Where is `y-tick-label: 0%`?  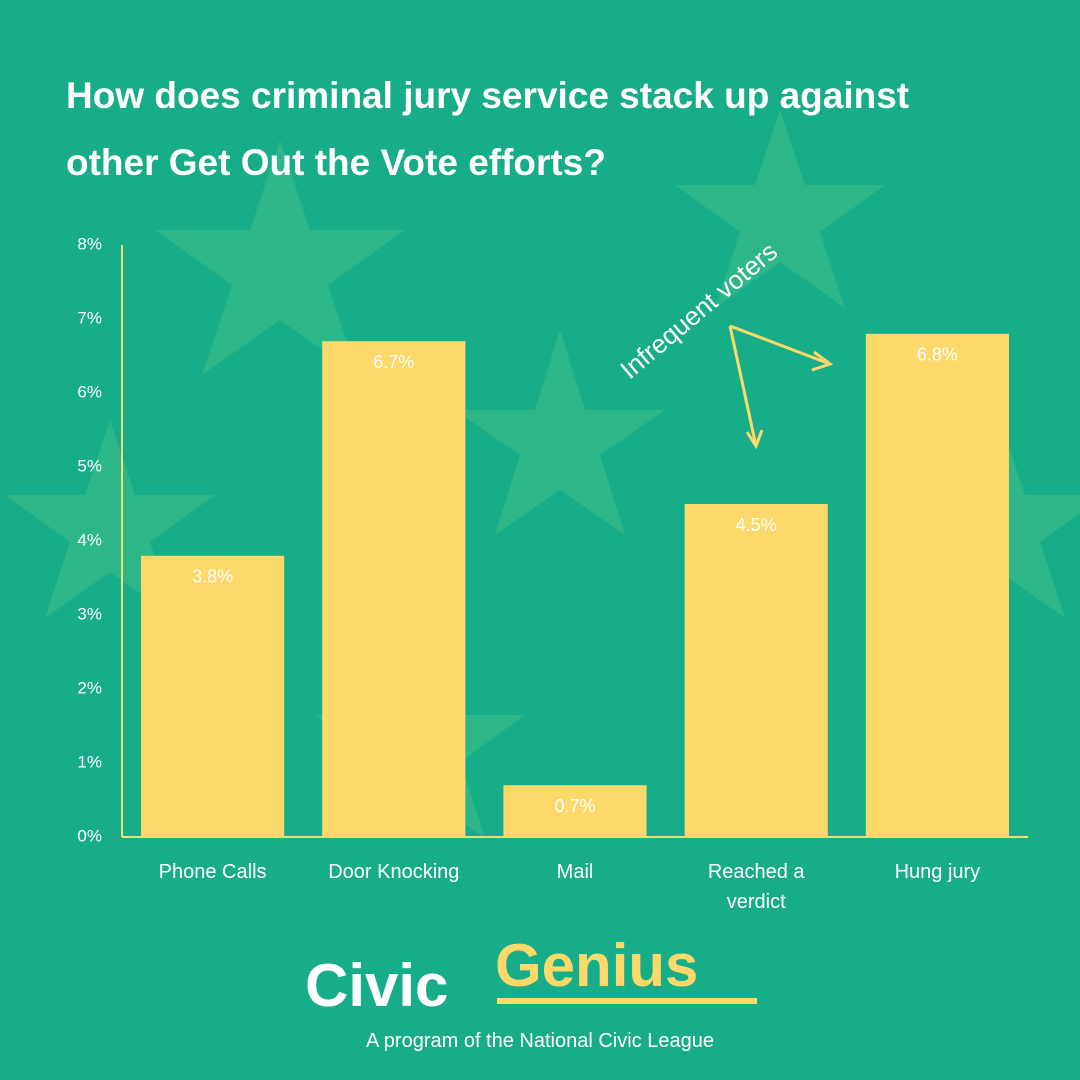
y-tick-label: 0% is located at coordinates (89, 835).